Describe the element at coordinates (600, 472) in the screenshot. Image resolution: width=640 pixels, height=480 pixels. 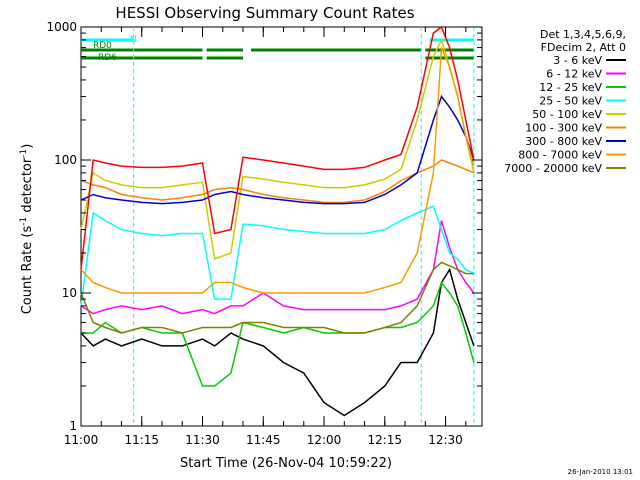
I see `timestamp: 26-Jan-2010 13:01` at that location.